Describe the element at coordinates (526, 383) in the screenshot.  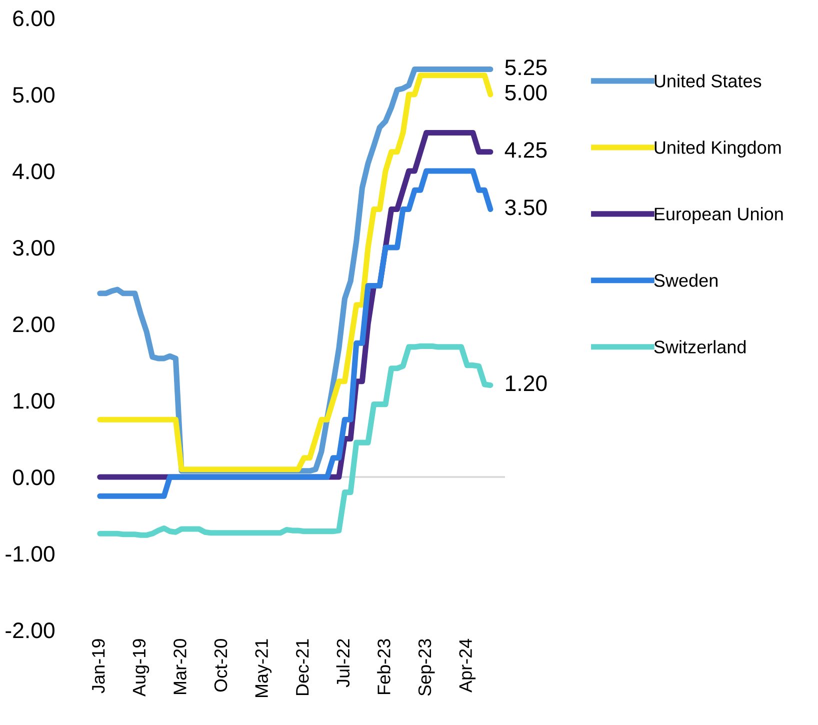
I see `text: 1.20` at that location.